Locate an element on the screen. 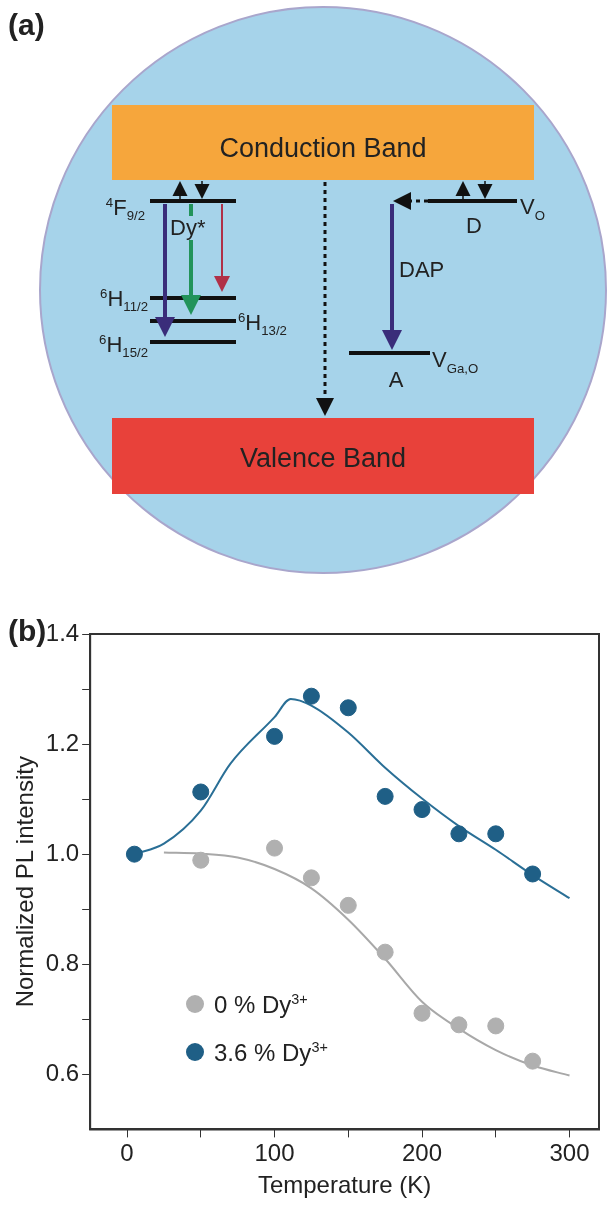  chart-title: (b) is located at coordinates (27, 630).